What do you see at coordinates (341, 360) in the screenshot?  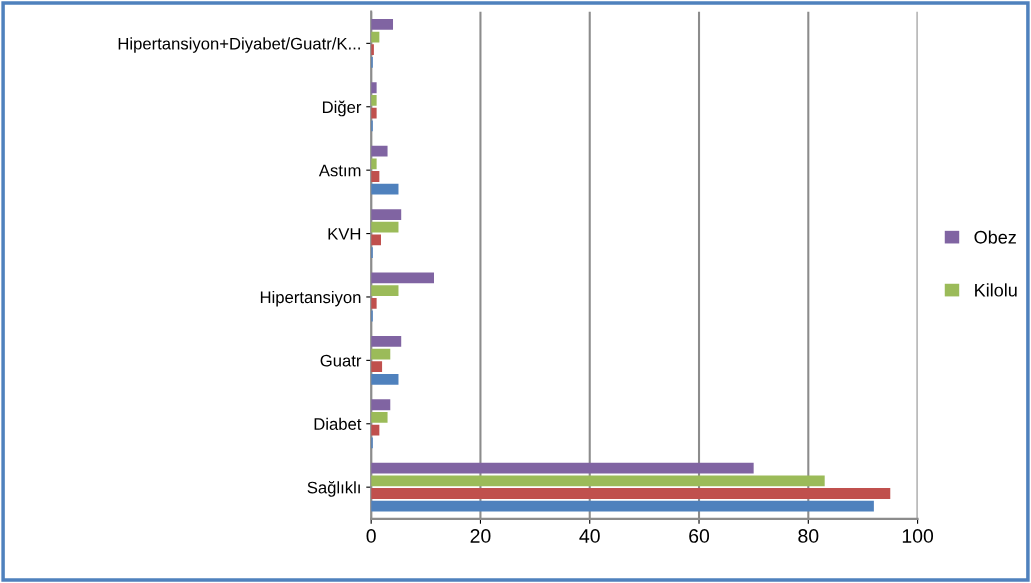 I see `y-tick-label: Guatr` at bounding box center [341, 360].